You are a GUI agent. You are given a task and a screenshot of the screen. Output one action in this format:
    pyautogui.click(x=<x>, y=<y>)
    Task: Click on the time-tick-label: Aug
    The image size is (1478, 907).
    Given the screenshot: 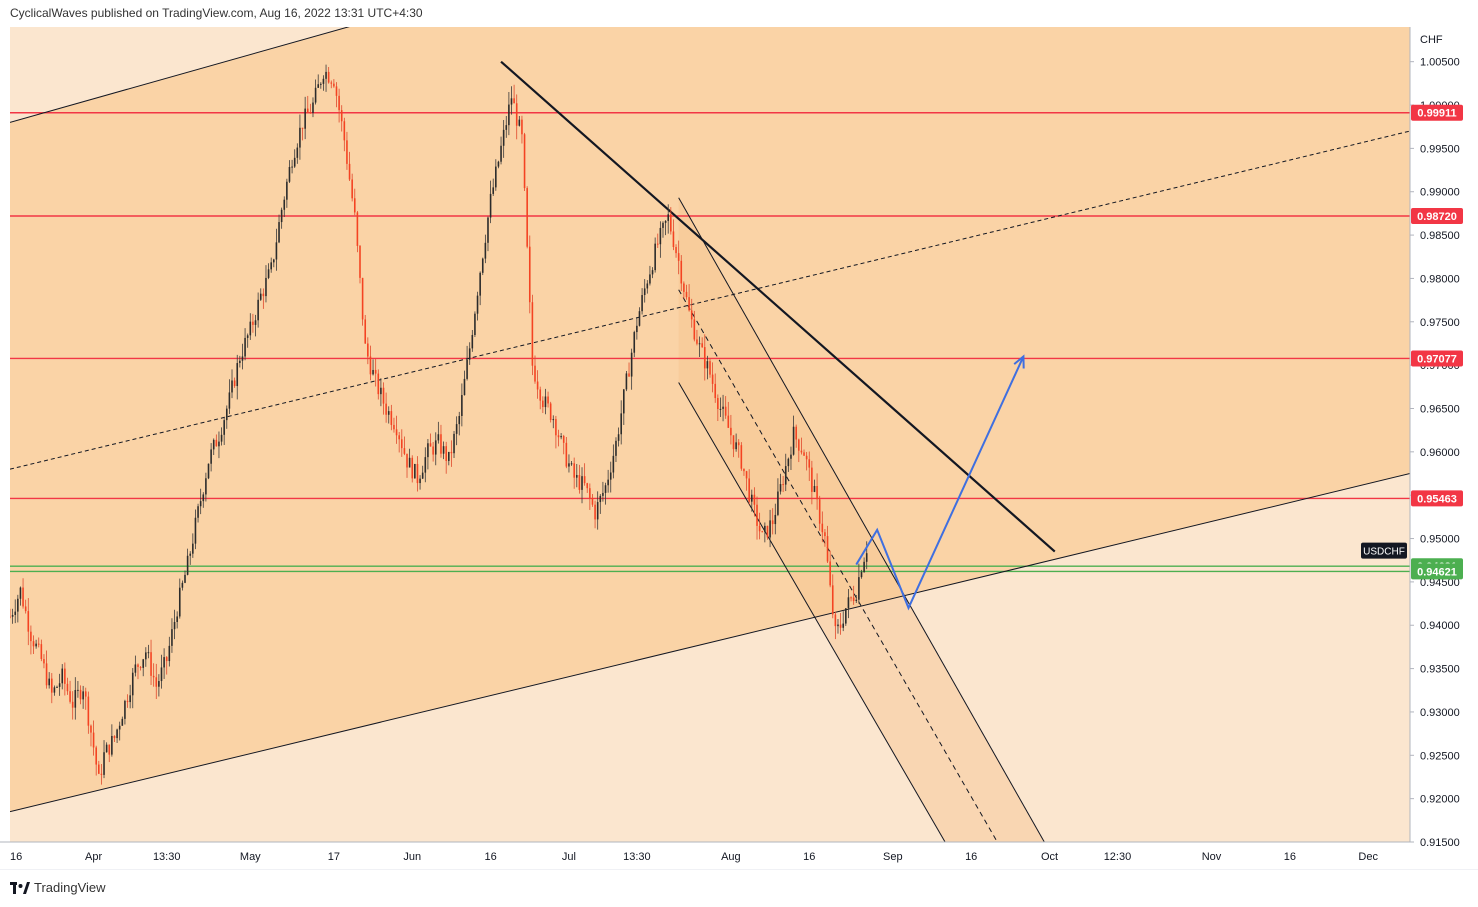 What is the action you would take?
    pyautogui.click(x=731, y=857)
    